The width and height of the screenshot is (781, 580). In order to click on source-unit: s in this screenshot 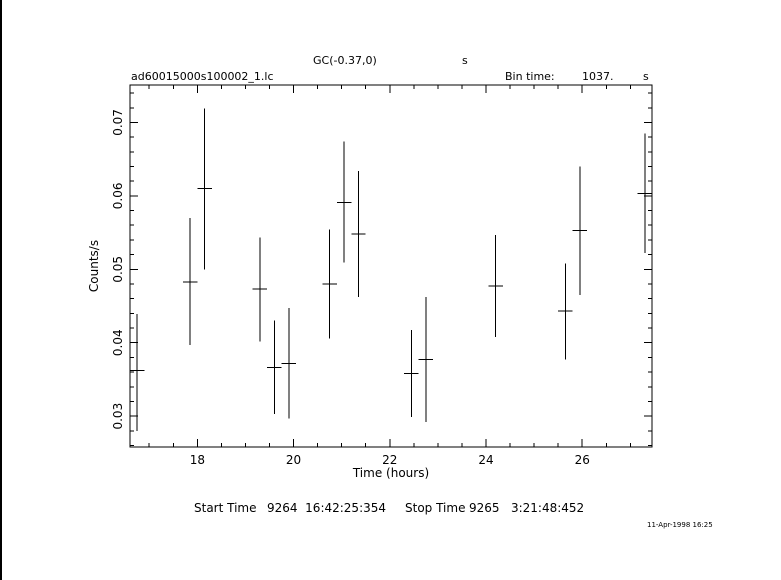, I will do `click(465, 60)`.